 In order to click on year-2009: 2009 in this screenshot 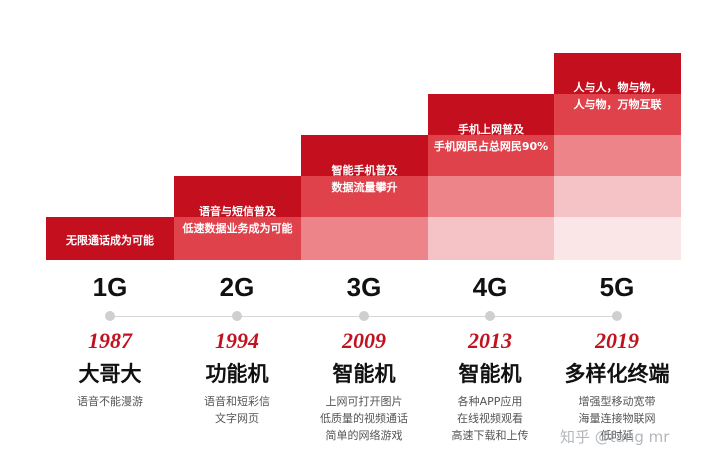, I will do `click(364, 340)`.